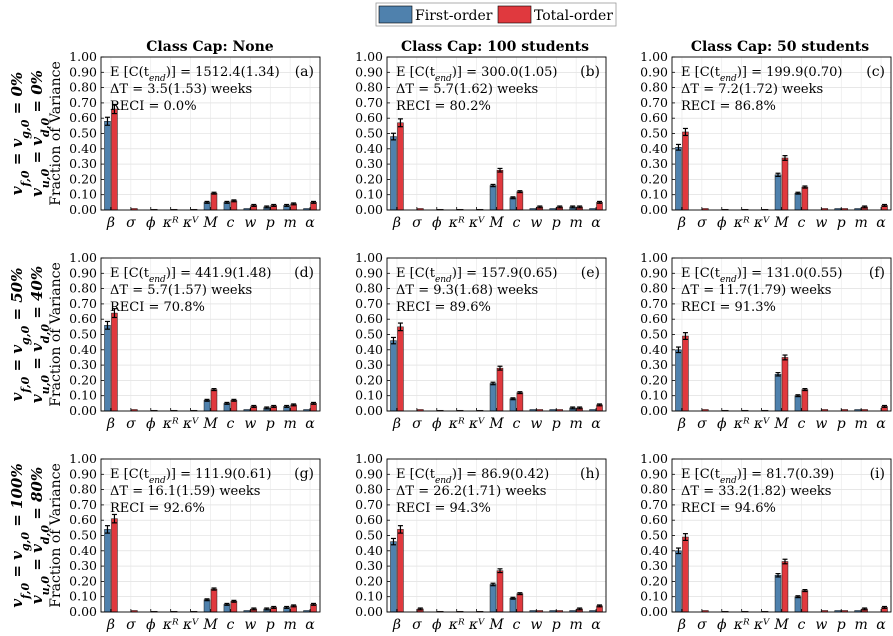 The width and height of the screenshot is (893, 636). I want to click on legend-label-total-order: Total-order, so click(573, 16).